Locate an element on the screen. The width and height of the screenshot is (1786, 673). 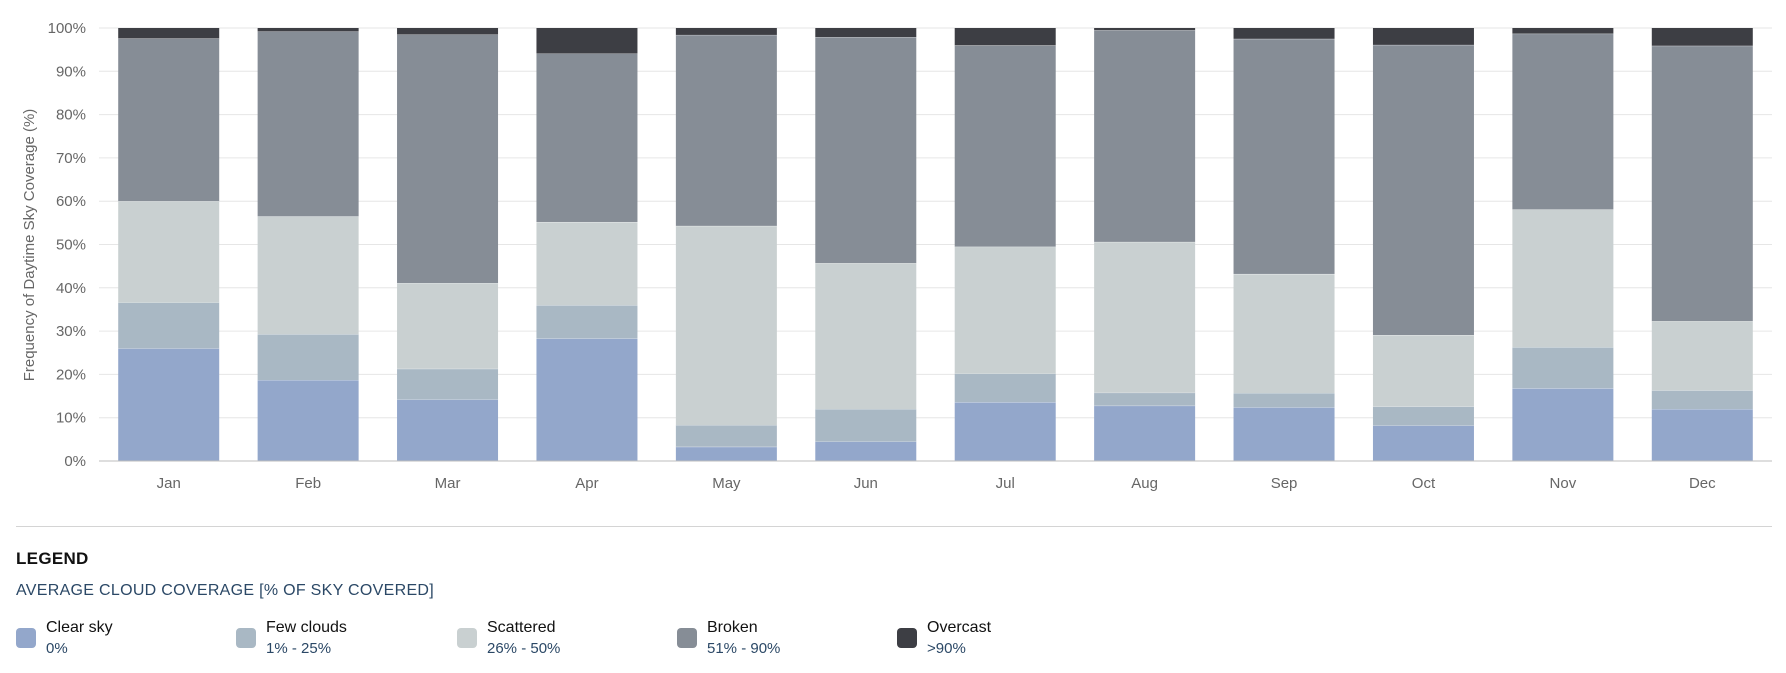
bar-stack-jan is located at coordinates (169, 244).